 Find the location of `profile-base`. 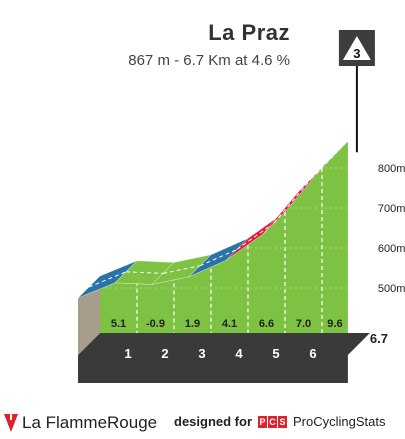

profile-base is located at coordinates (224, 358).